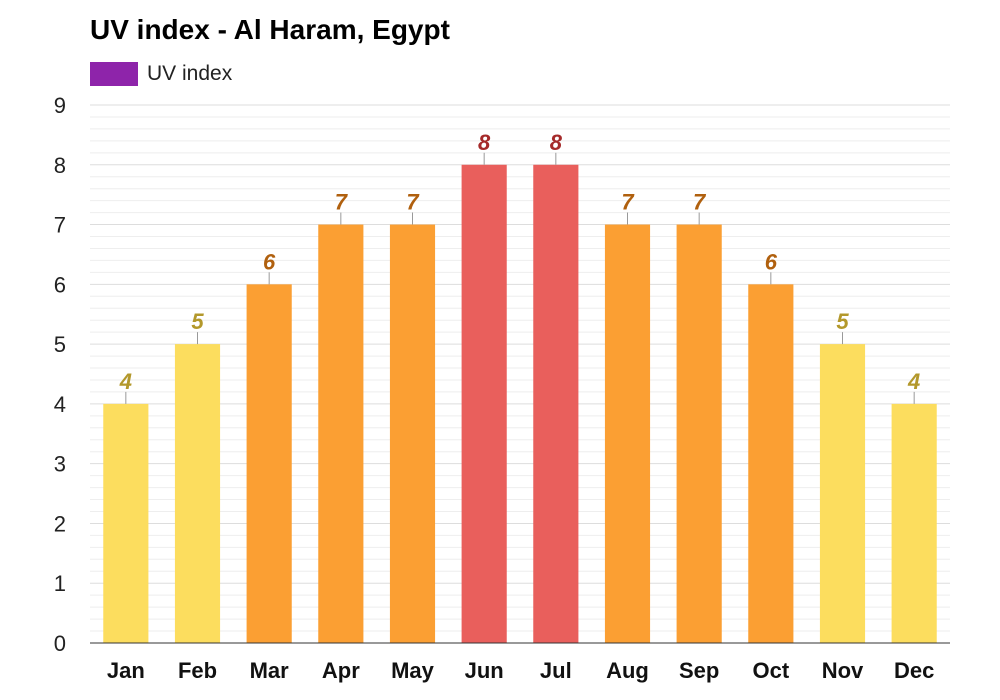 Image resolution: width=1000 pixels, height=700 pixels. What do you see at coordinates (341, 670) in the screenshot?
I see `x-tick-label: Apr` at bounding box center [341, 670].